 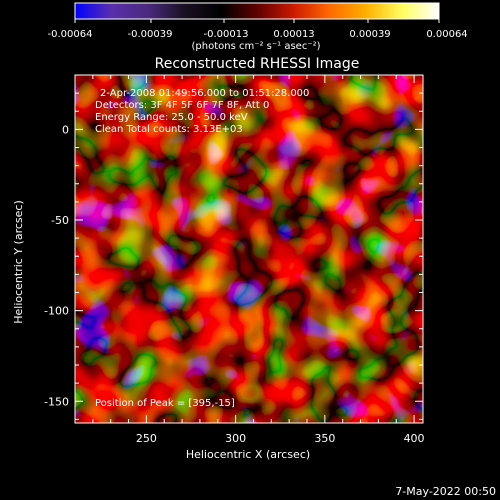 I want to click on y-tick-label: -100, so click(x=56, y=311).